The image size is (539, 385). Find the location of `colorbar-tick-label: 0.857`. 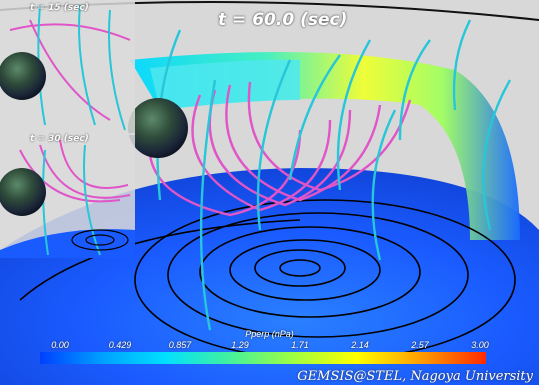

colorbar-tick-label: 0.857 is located at coordinates (180, 345).